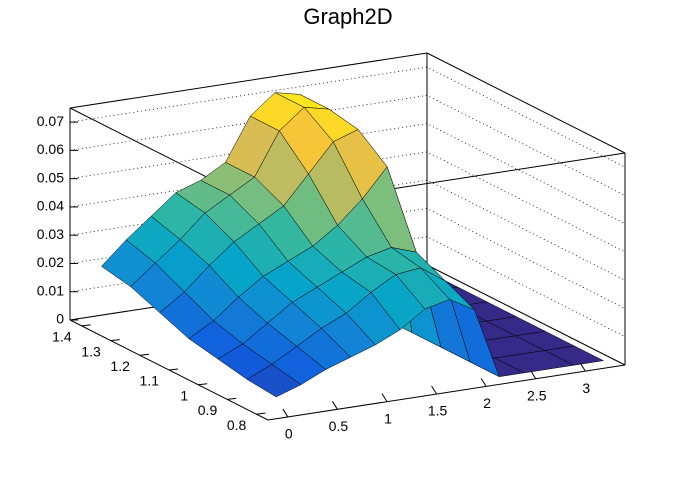 Image resolution: width=696 pixels, height=477 pixels. Describe the element at coordinates (120, 366) in the screenshot. I see `y-tick-label: 1.2` at that location.